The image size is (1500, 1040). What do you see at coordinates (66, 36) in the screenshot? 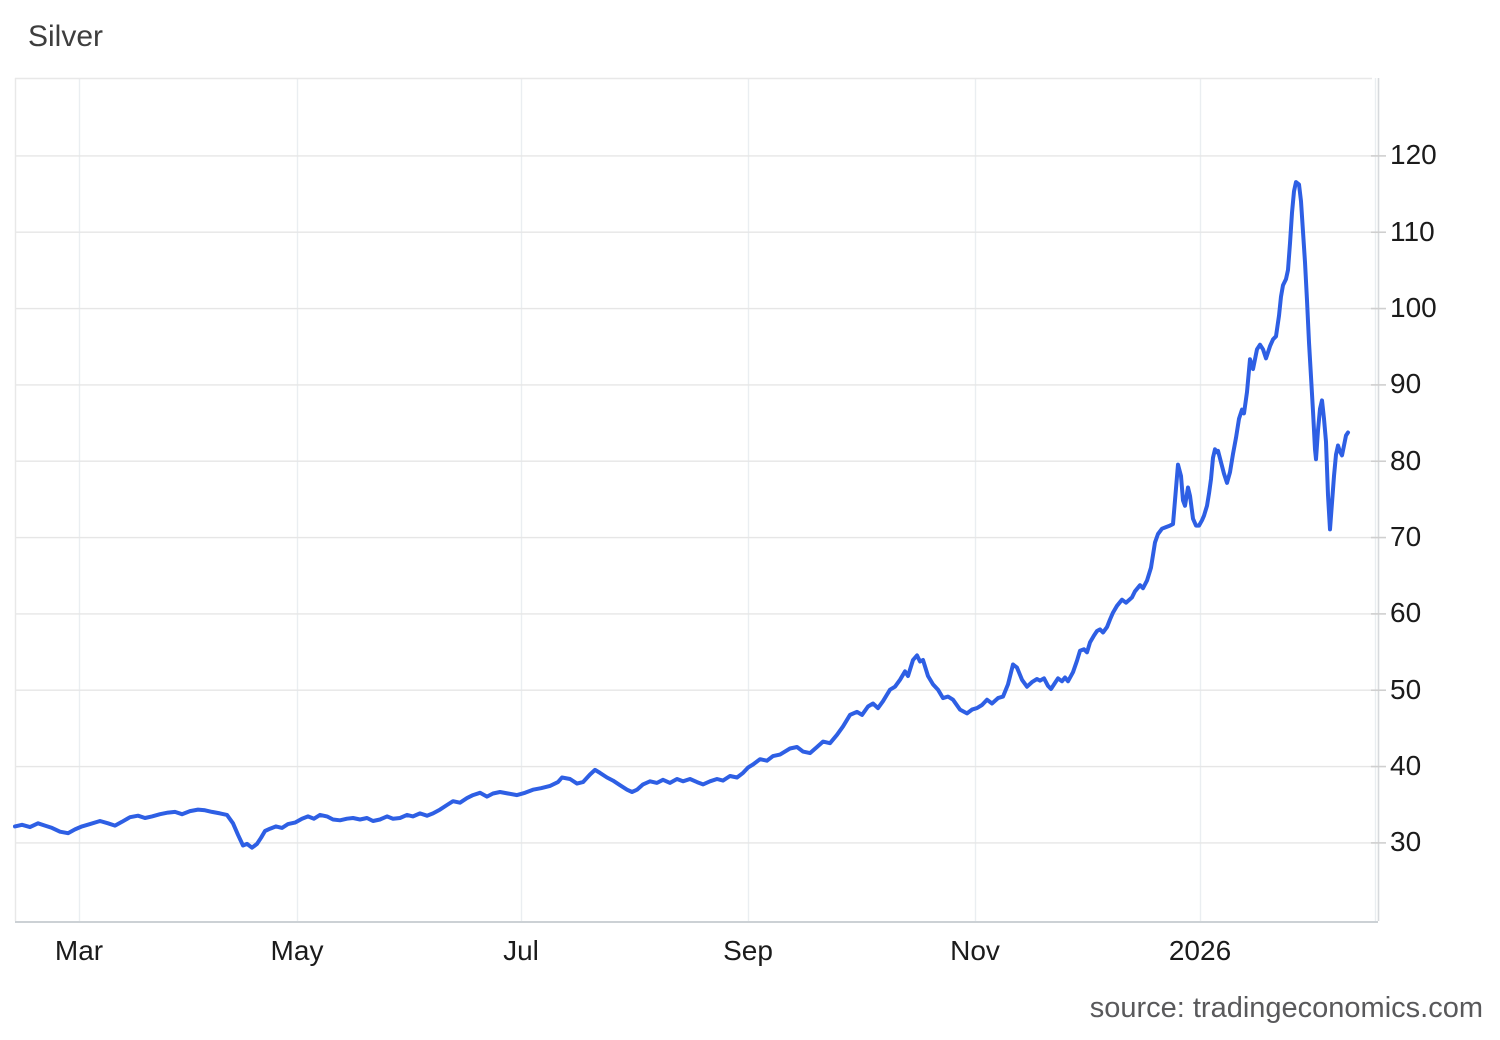
I see `chart-title: Silver` at bounding box center [66, 36].